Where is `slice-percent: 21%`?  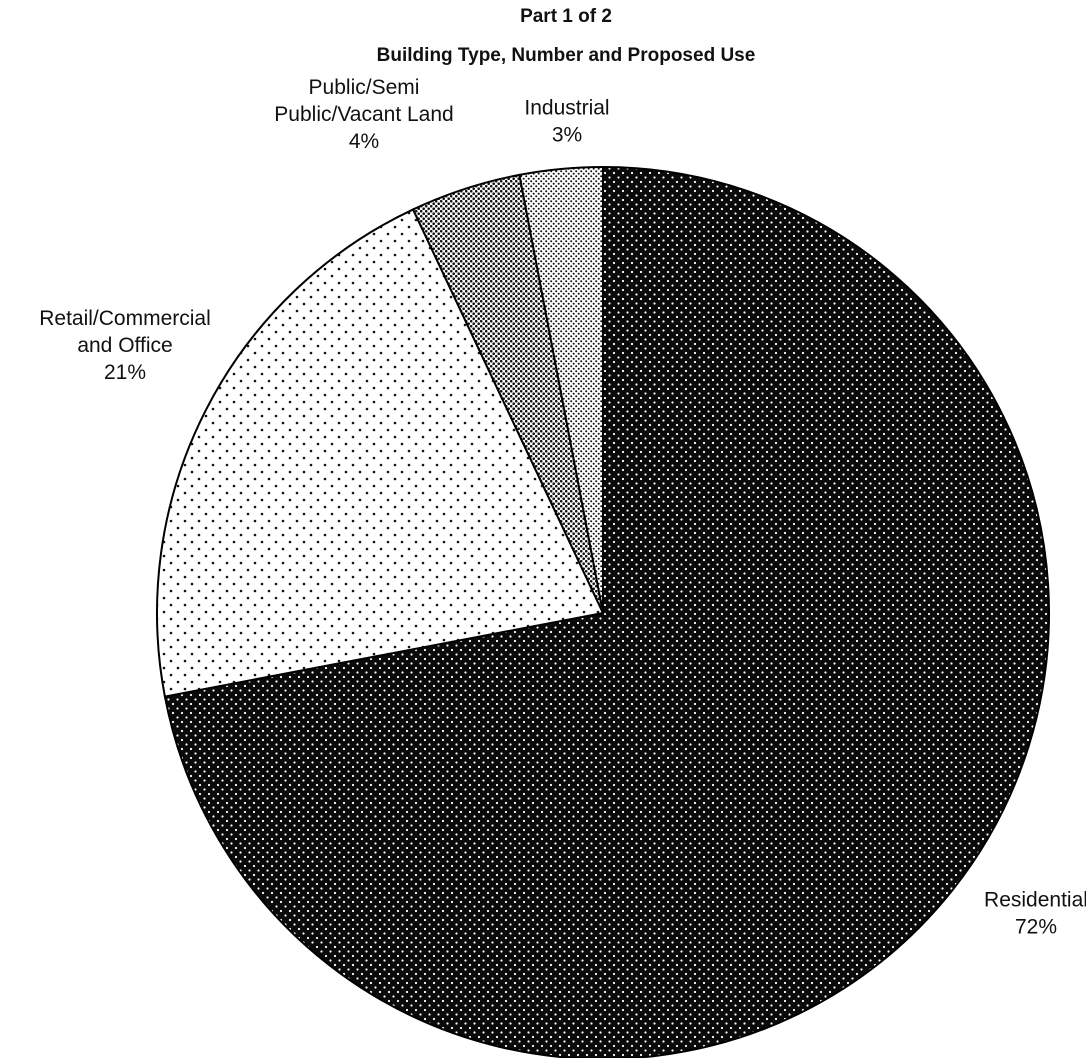 slice-percent: 21% is located at coordinates (125, 372).